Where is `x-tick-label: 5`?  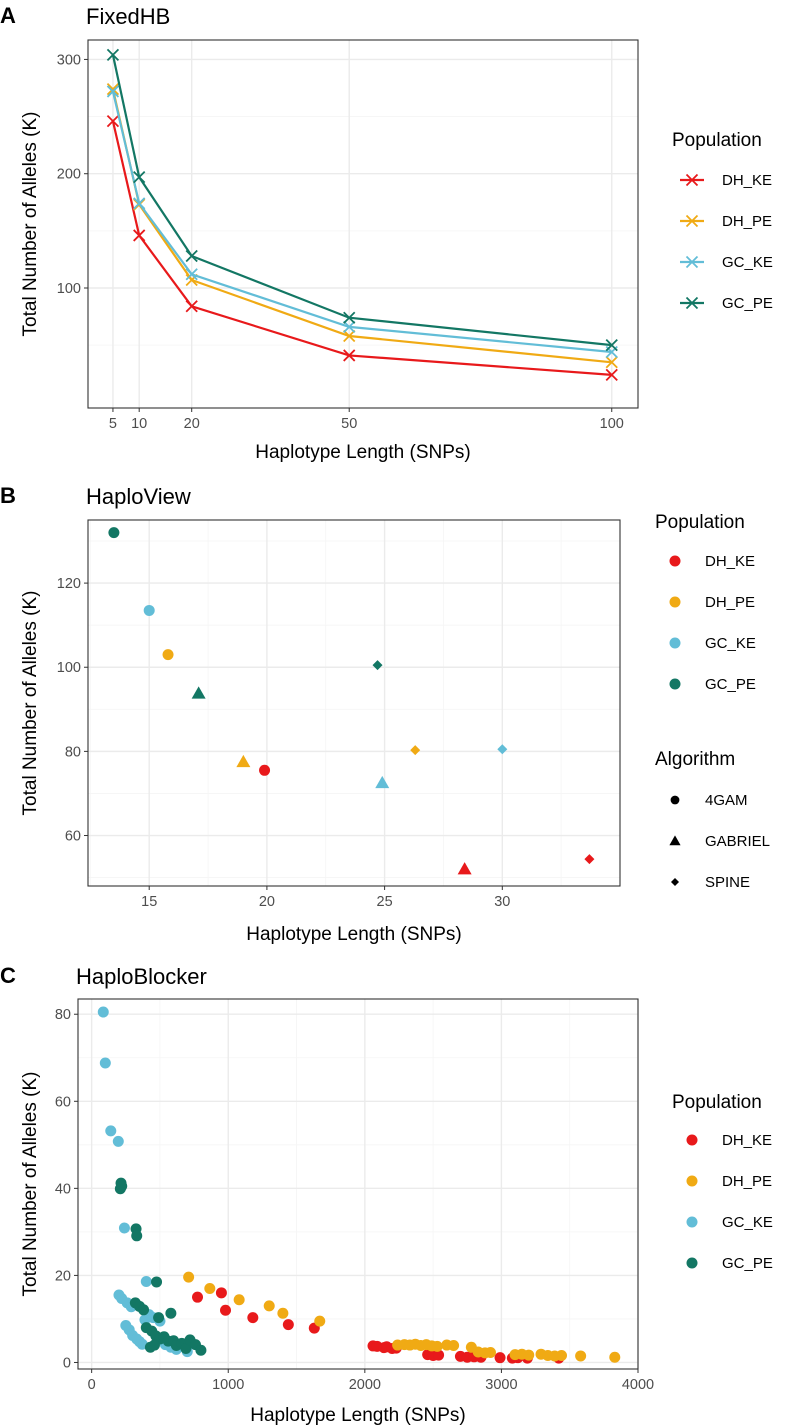 x-tick-label: 5 is located at coordinates (113, 424).